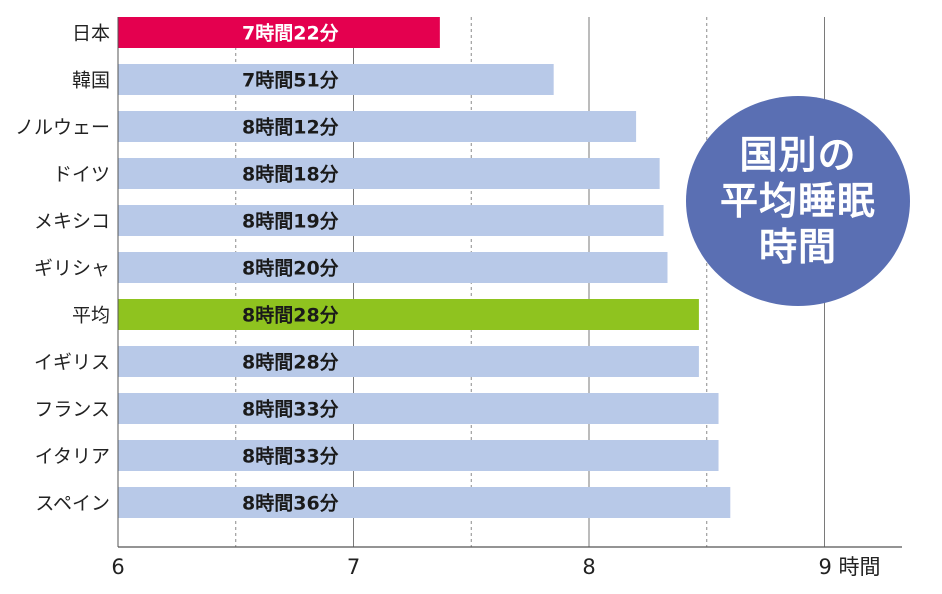  I want to click on category-label: ドイツ, so click(81, 175).